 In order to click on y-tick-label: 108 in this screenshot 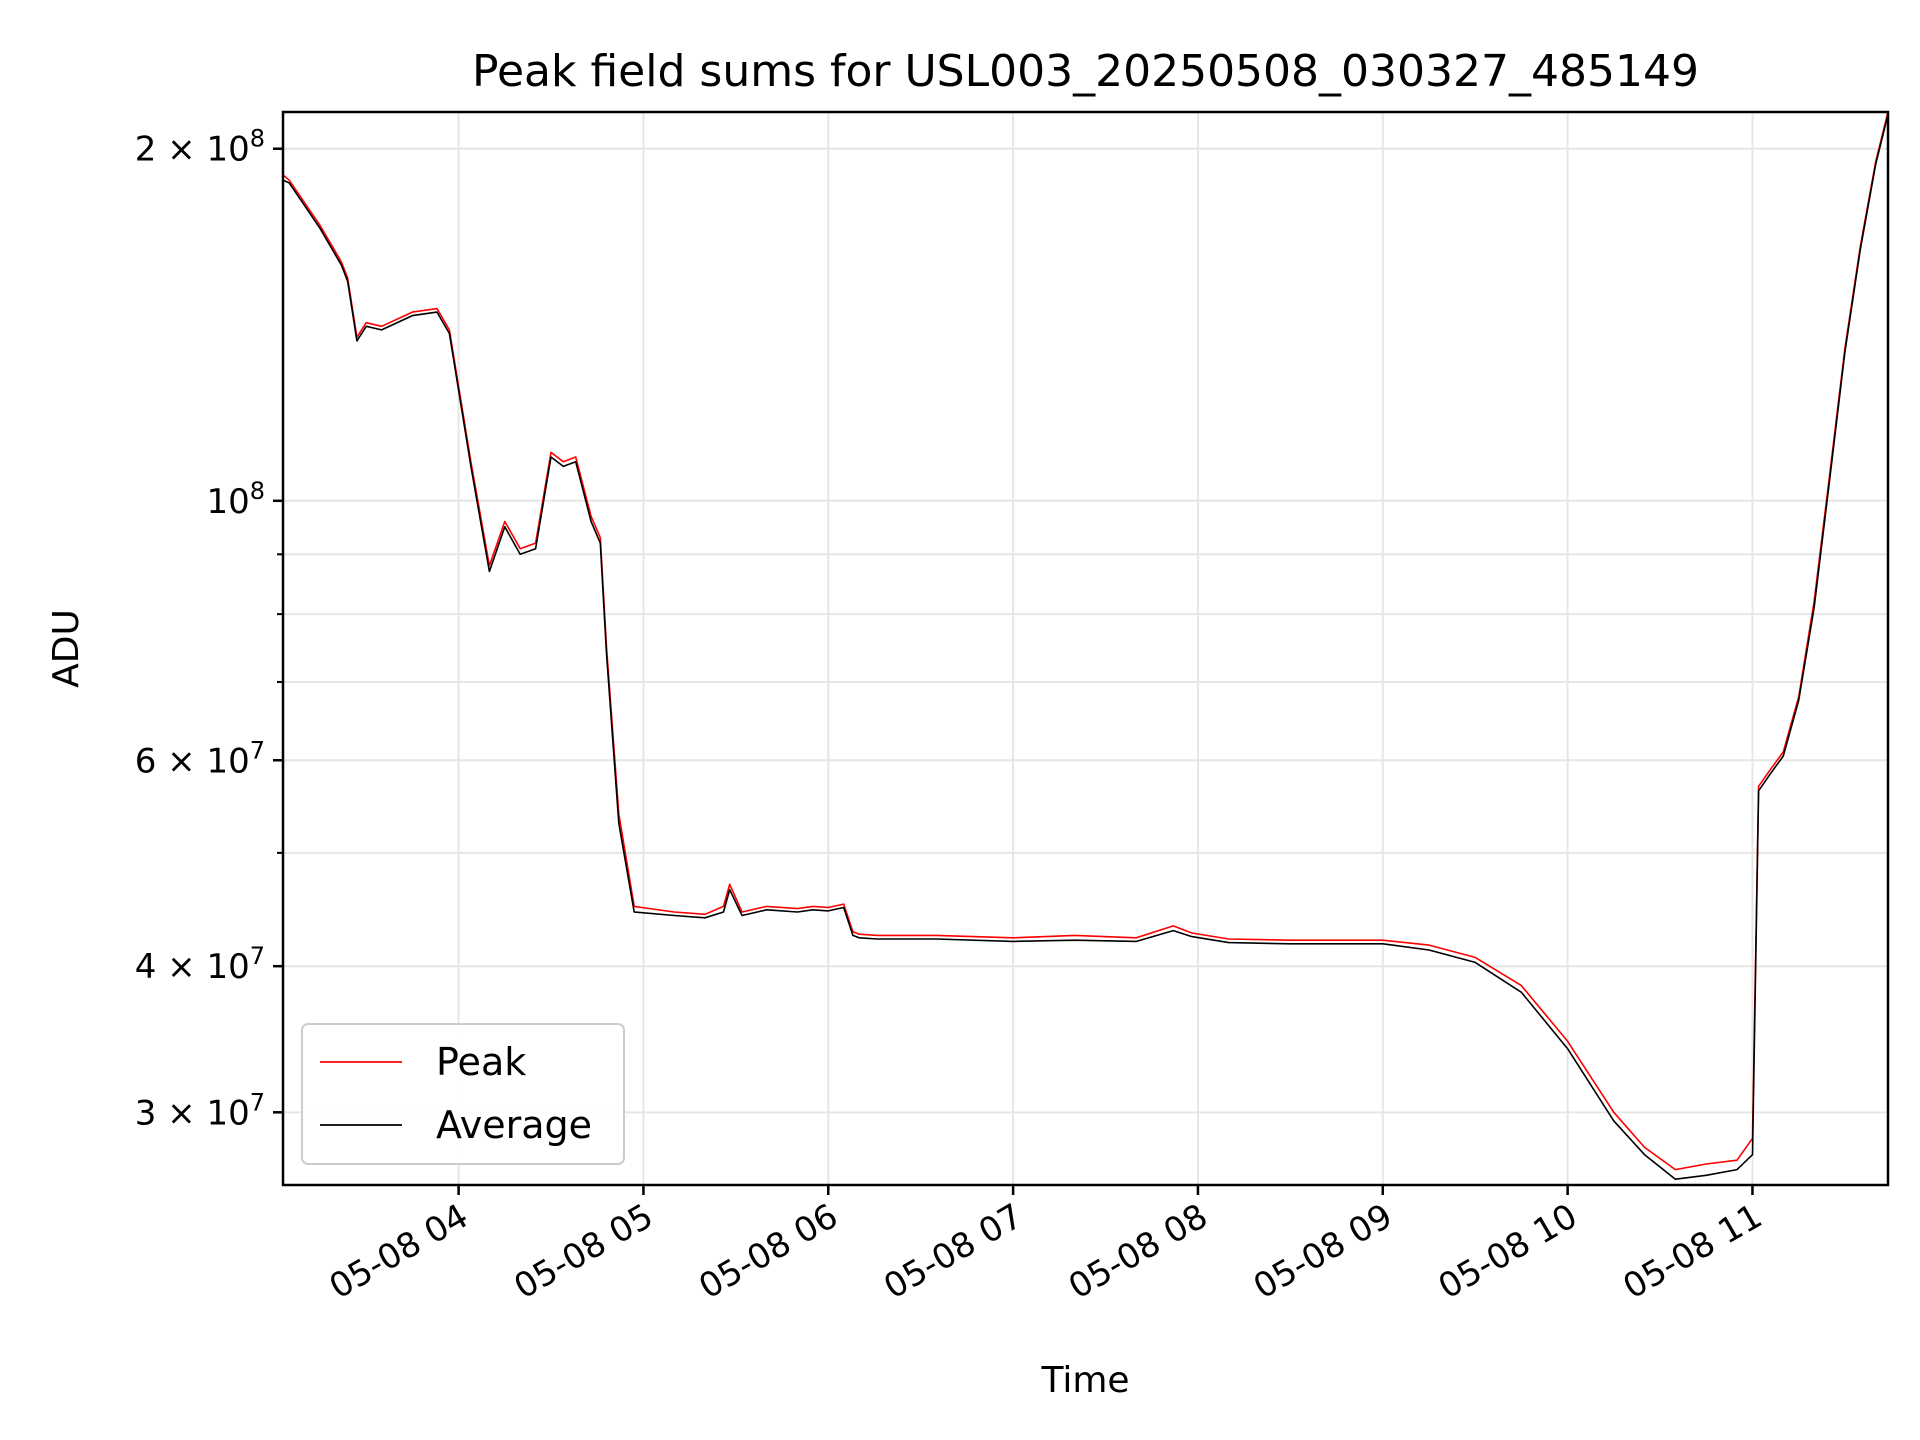, I will do `click(235, 499)`.